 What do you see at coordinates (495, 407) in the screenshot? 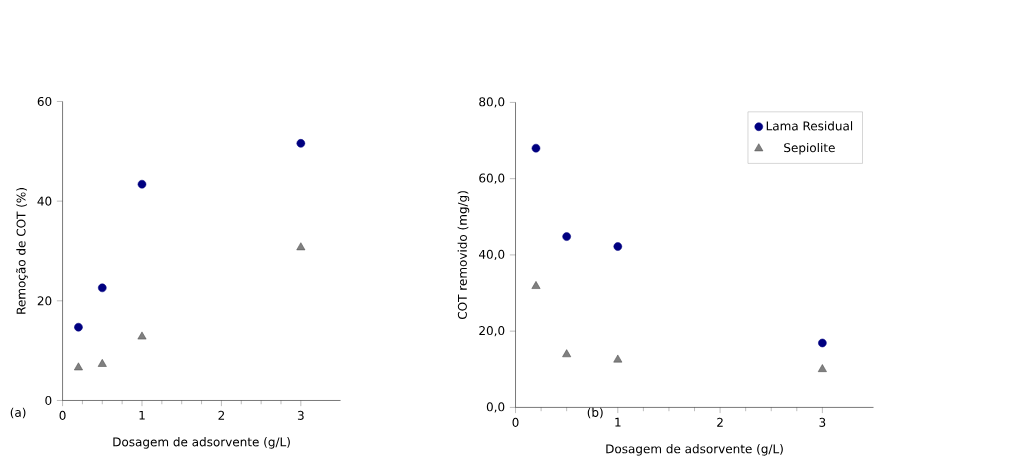
I see `y-tick-label: 0,0` at bounding box center [495, 407].